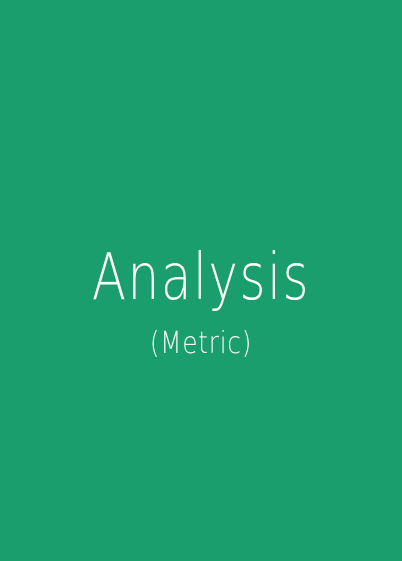 This screenshot has height=561, width=402. Describe the element at coordinates (201, 343) in the screenshot. I see `cover-subtitle: (Metric)` at that location.